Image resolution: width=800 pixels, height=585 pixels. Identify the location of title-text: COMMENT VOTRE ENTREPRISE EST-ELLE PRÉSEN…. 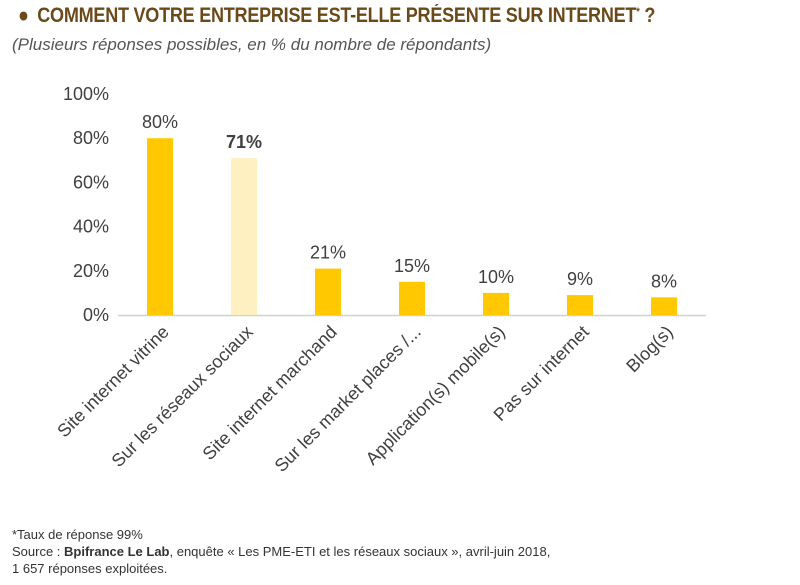
(337, 15).